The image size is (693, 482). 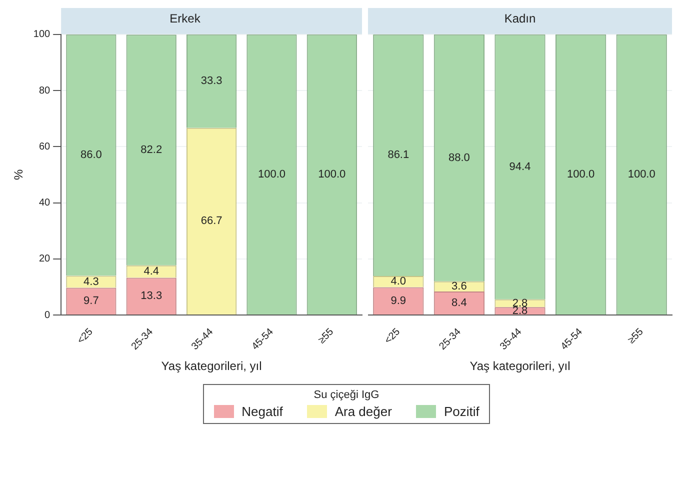 What do you see at coordinates (399, 155) in the screenshot?
I see `data-label: 86.1` at bounding box center [399, 155].